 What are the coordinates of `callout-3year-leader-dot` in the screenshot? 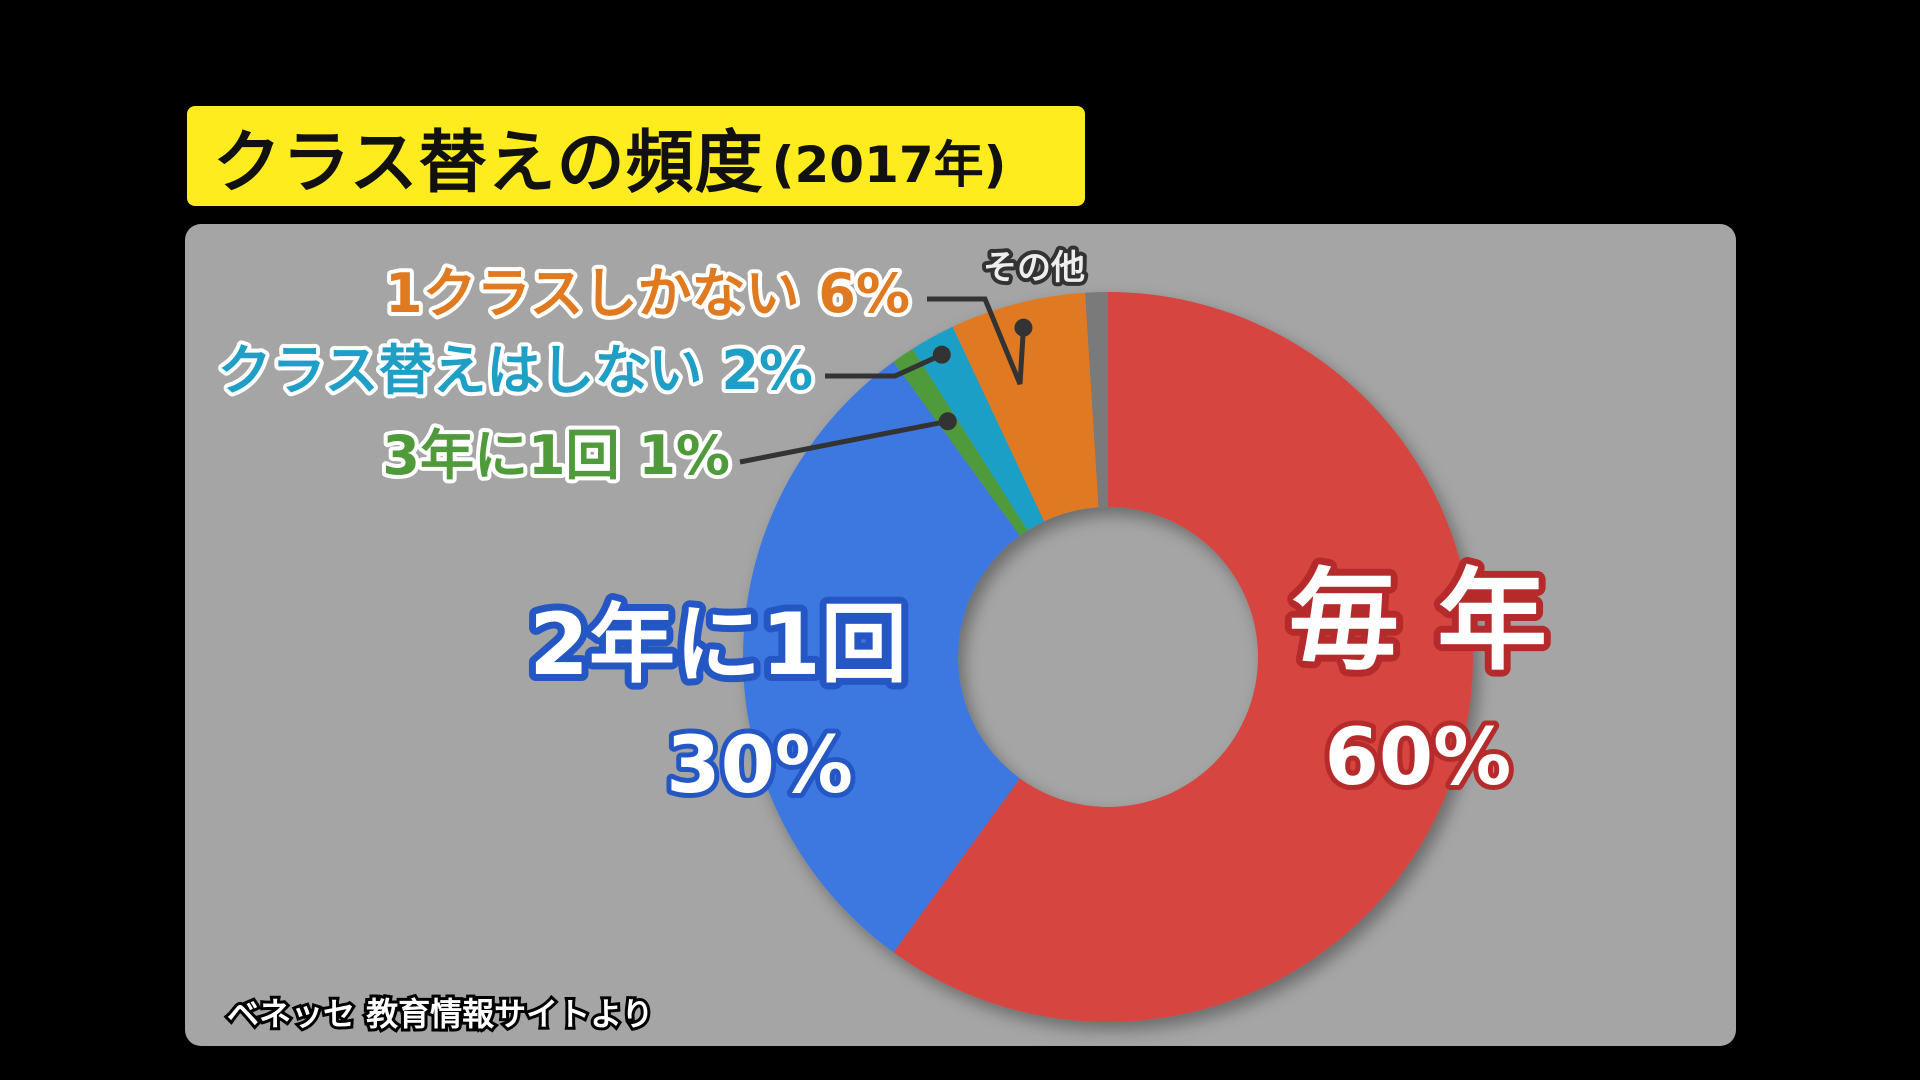 It's located at (947, 421).